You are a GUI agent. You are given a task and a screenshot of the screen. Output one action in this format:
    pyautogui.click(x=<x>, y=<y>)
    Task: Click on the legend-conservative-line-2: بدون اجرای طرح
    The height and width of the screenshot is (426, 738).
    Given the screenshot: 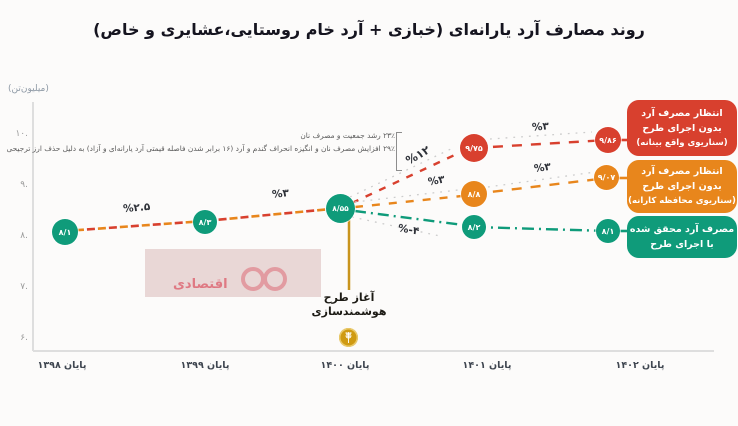 What is the action you would take?
    pyautogui.click(x=682, y=186)
    